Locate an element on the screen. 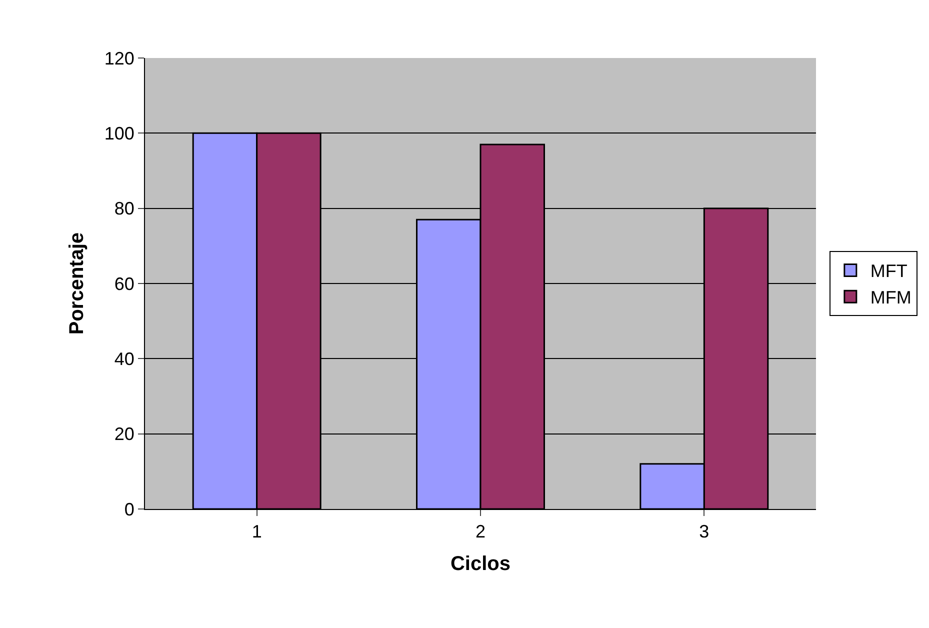  x-tick-label: 2 is located at coordinates (480, 532).